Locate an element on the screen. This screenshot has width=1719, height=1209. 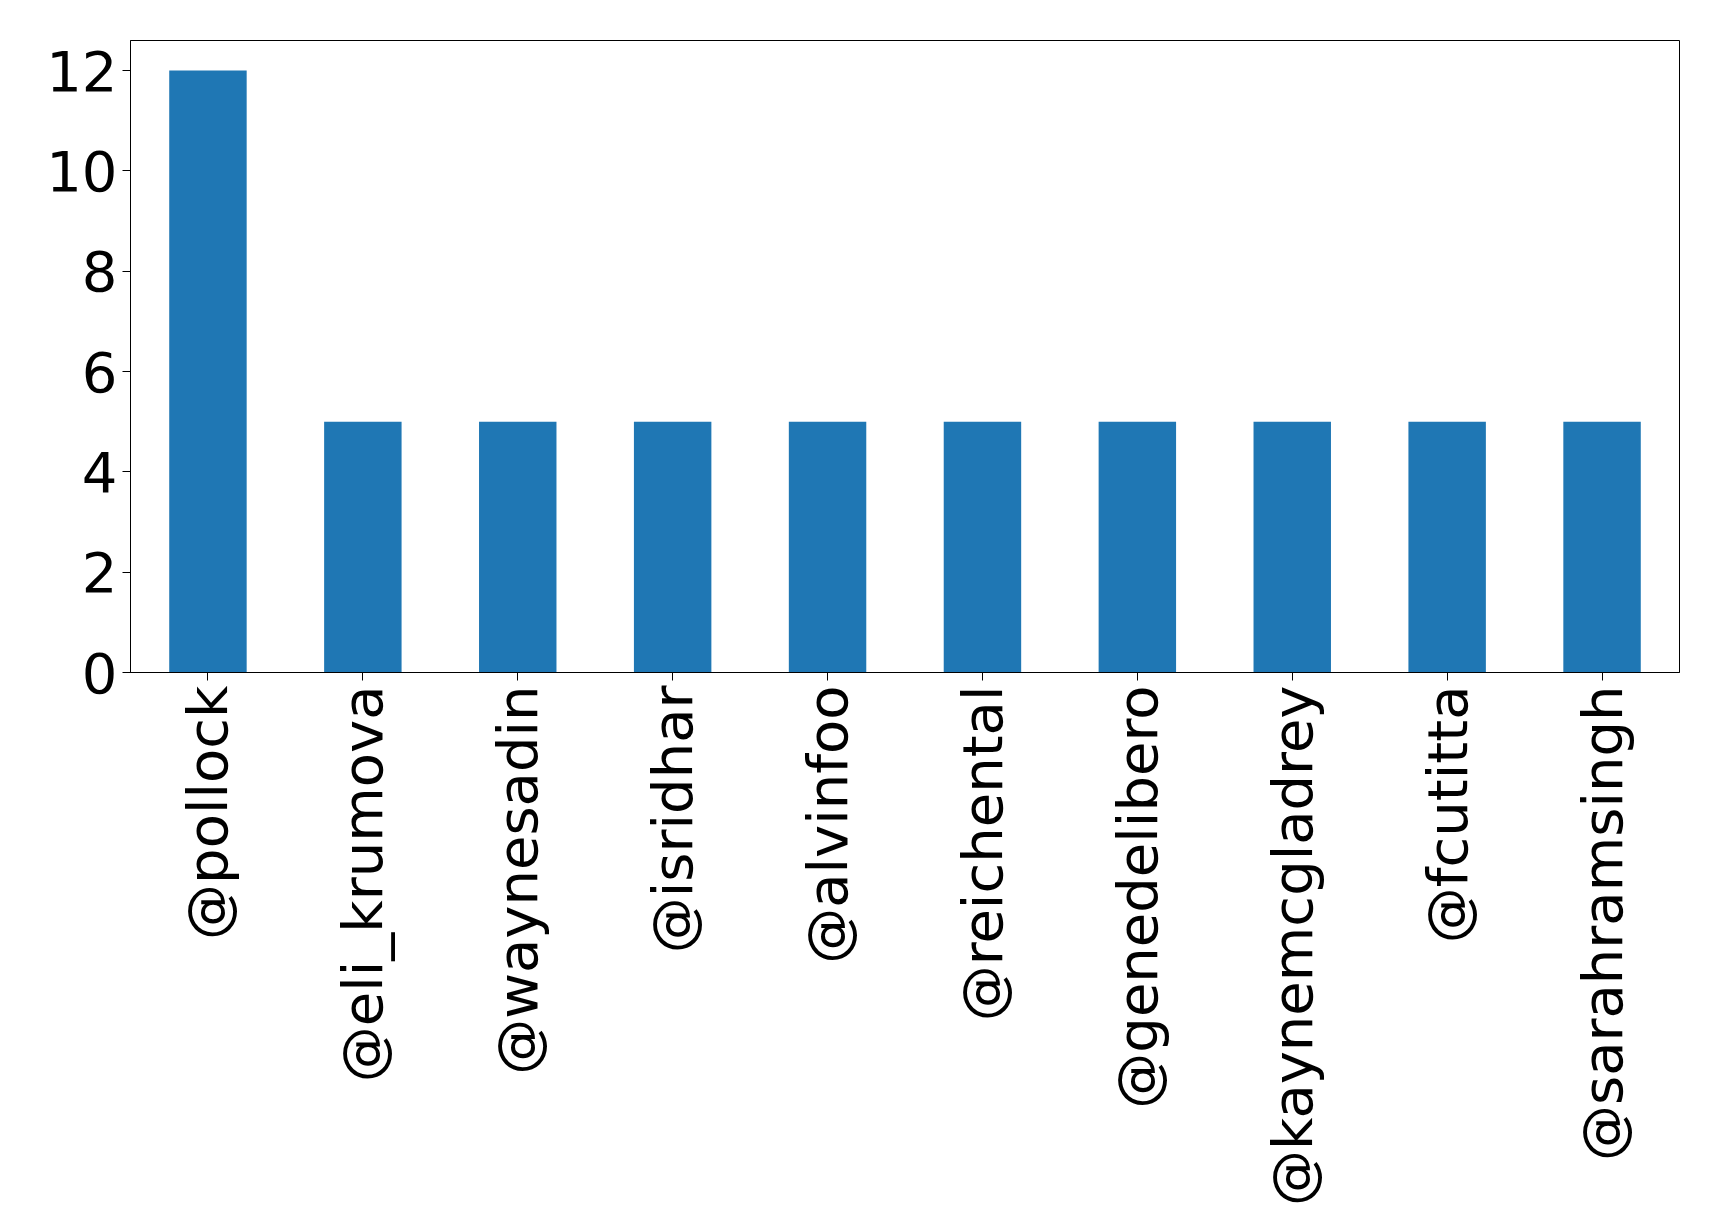
x-tick-label: @sarahramsingh is located at coordinates (1602, 923).